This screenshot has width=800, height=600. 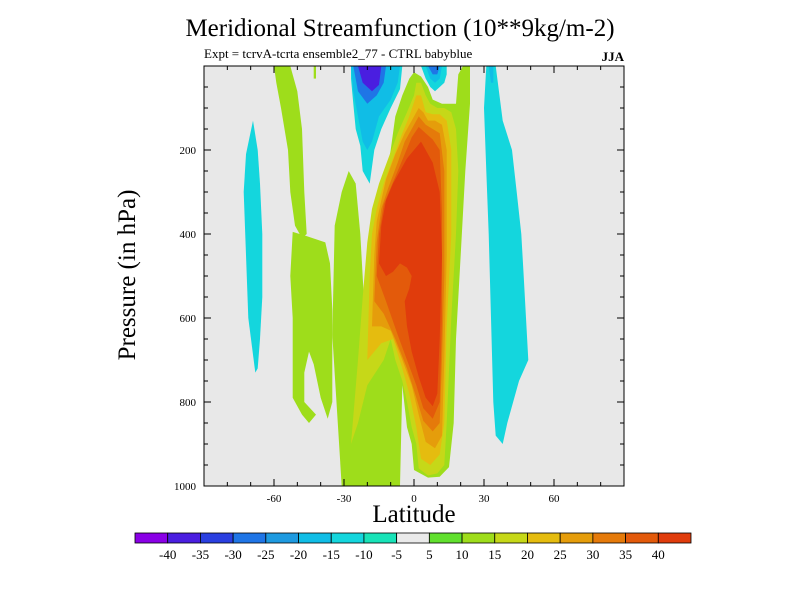 I want to click on colorbar-label: 40, so click(x=658, y=554).